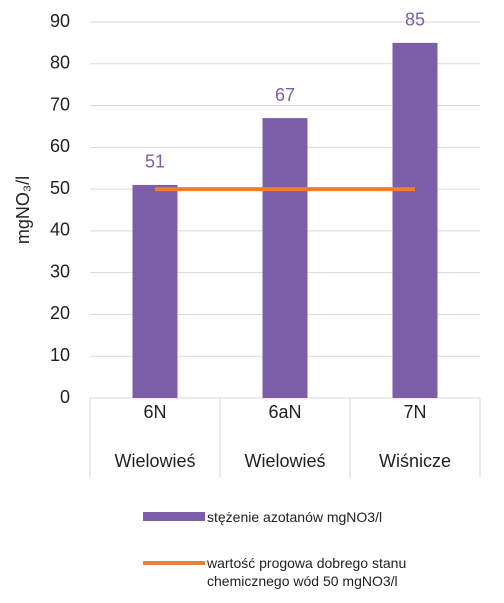 The width and height of the screenshot is (504, 603). What do you see at coordinates (60, 104) in the screenshot?
I see `y-tick-label: 70` at bounding box center [60, 104].